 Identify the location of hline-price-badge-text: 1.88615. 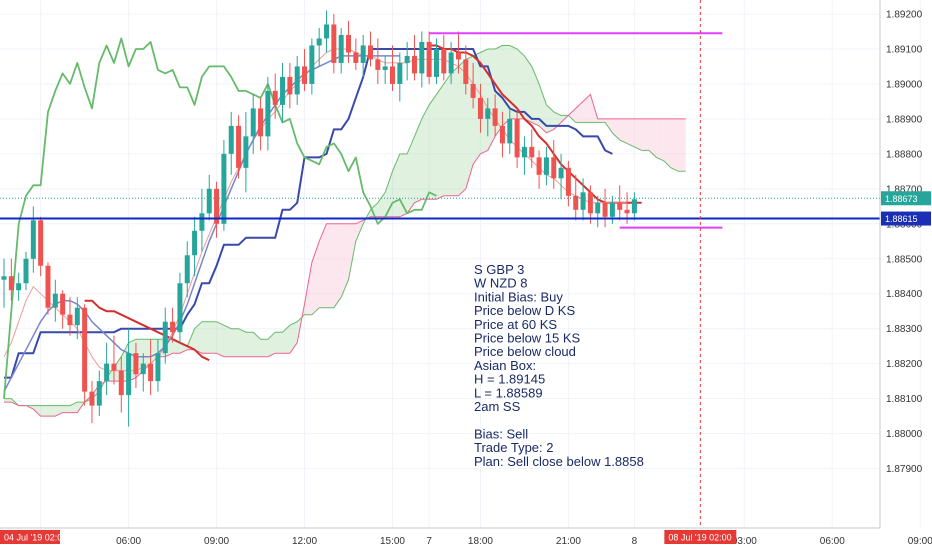
(901, 219).